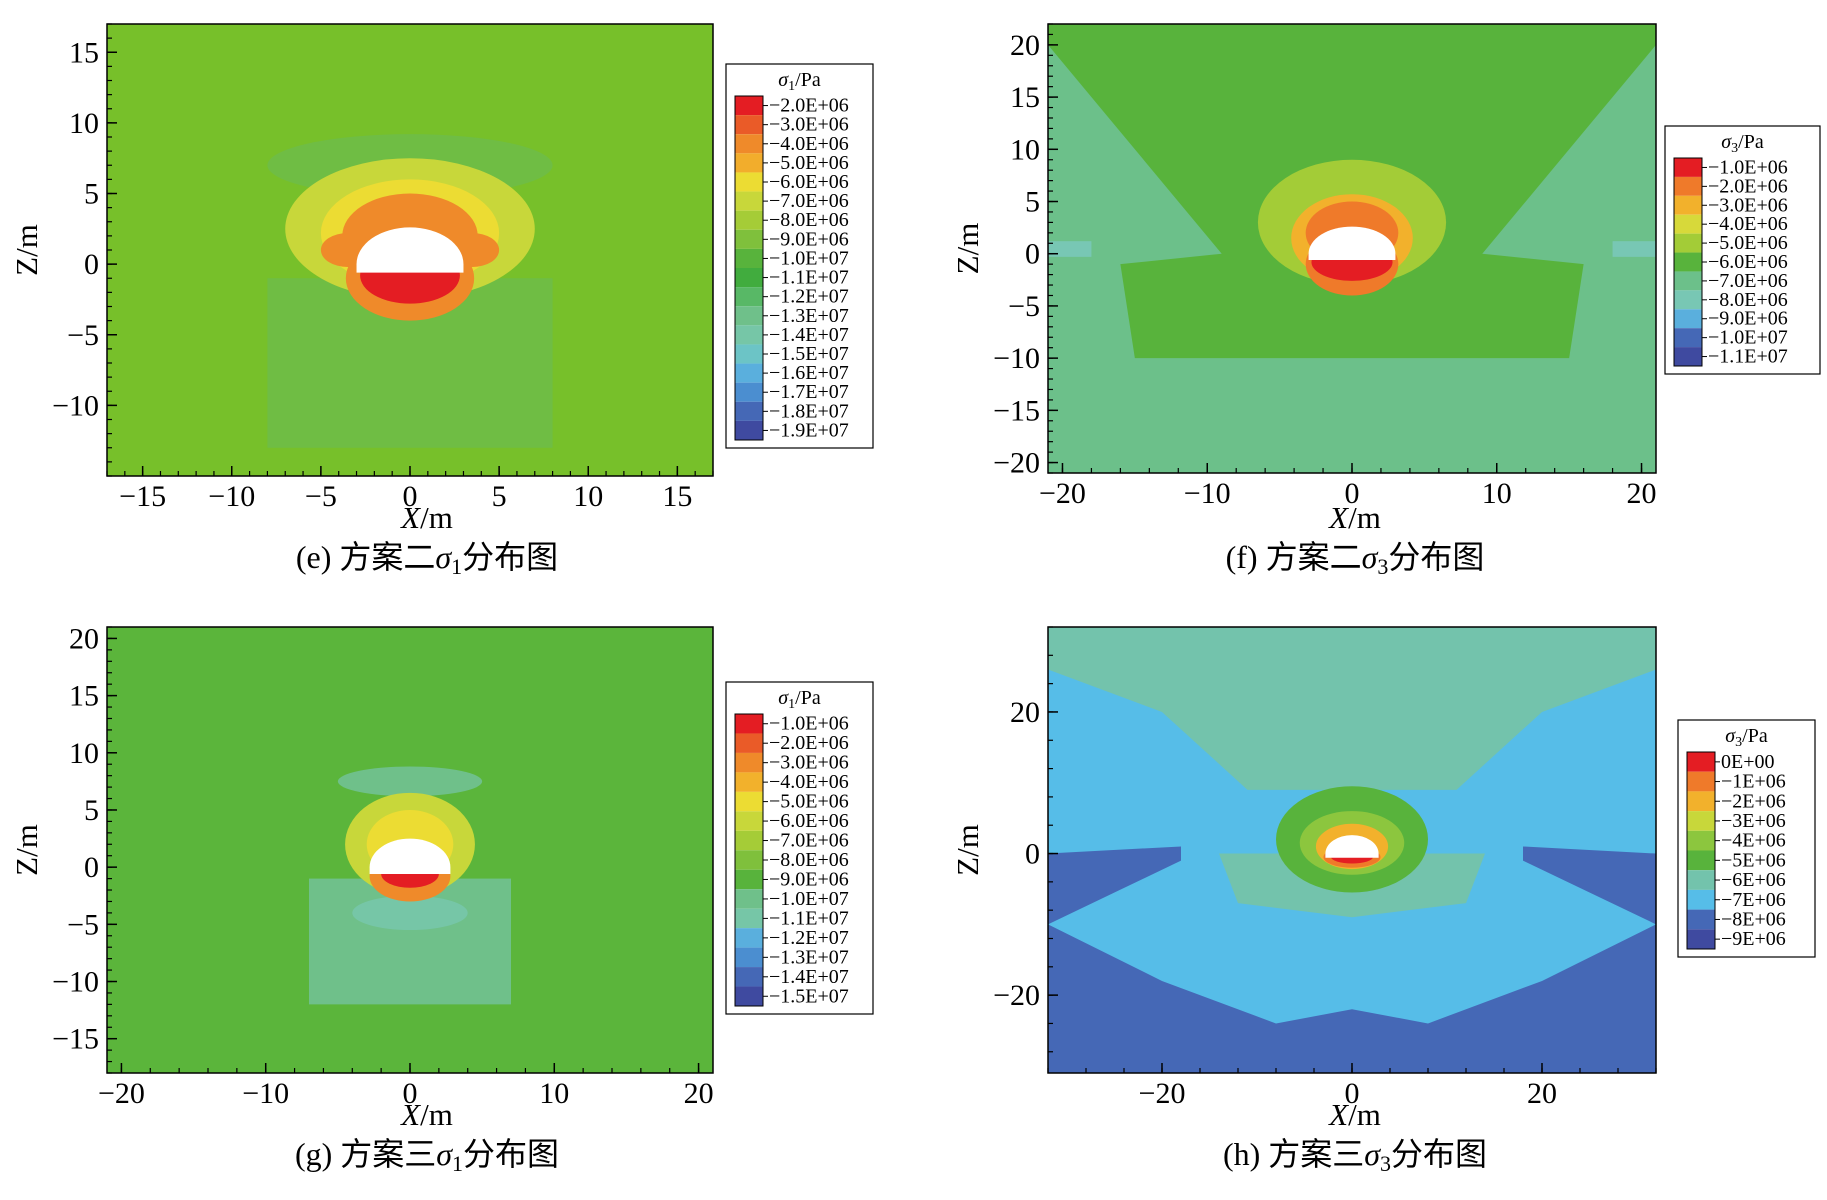  I want to click on contour-field-h, so click(1352, 850).